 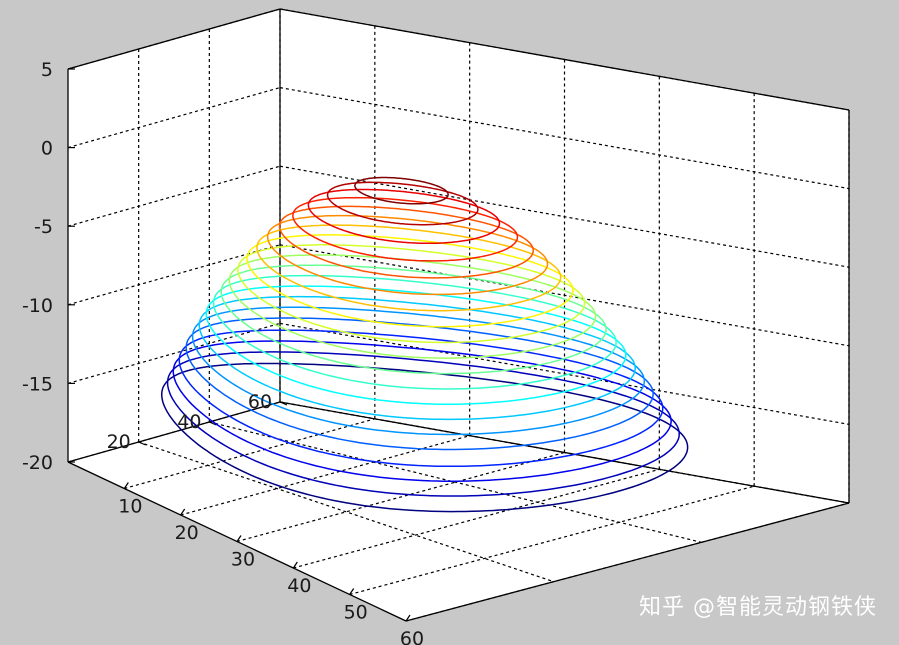 What do you see at coordinates (356, 613) in the screenshot?
I see `x-tick-label: 50` at bounding box center [356, 613].